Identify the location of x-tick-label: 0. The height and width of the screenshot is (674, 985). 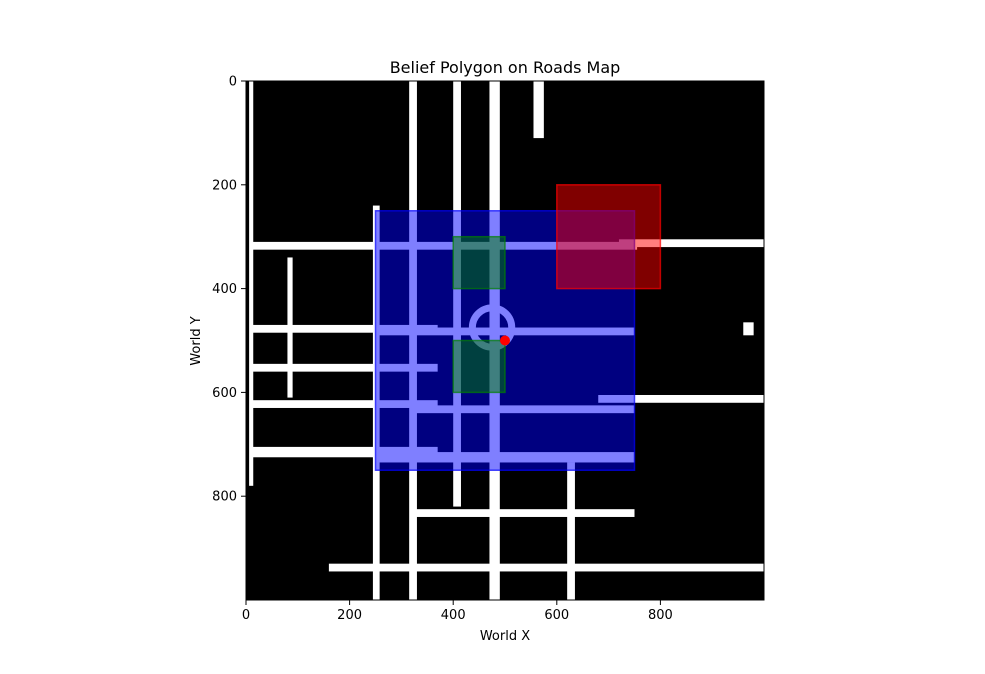
(246, 615).